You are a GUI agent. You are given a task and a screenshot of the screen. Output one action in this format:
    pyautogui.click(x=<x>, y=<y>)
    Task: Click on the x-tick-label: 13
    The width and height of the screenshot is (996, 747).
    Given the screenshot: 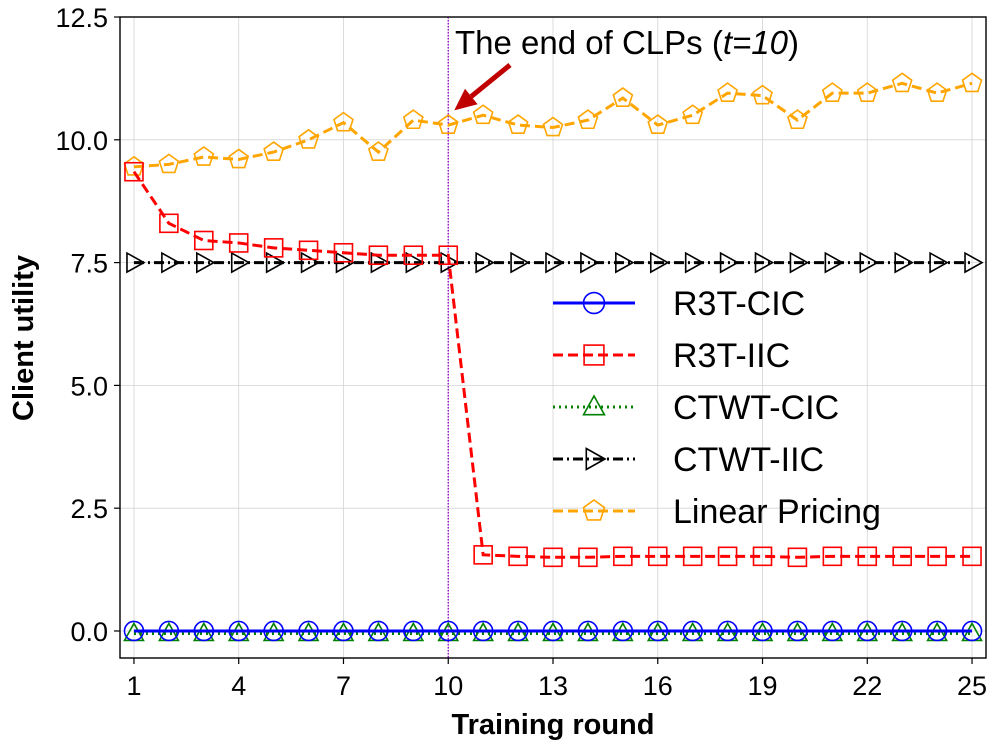 What is the action you would take?
    pyautogui.click(x=553, y=686)
    